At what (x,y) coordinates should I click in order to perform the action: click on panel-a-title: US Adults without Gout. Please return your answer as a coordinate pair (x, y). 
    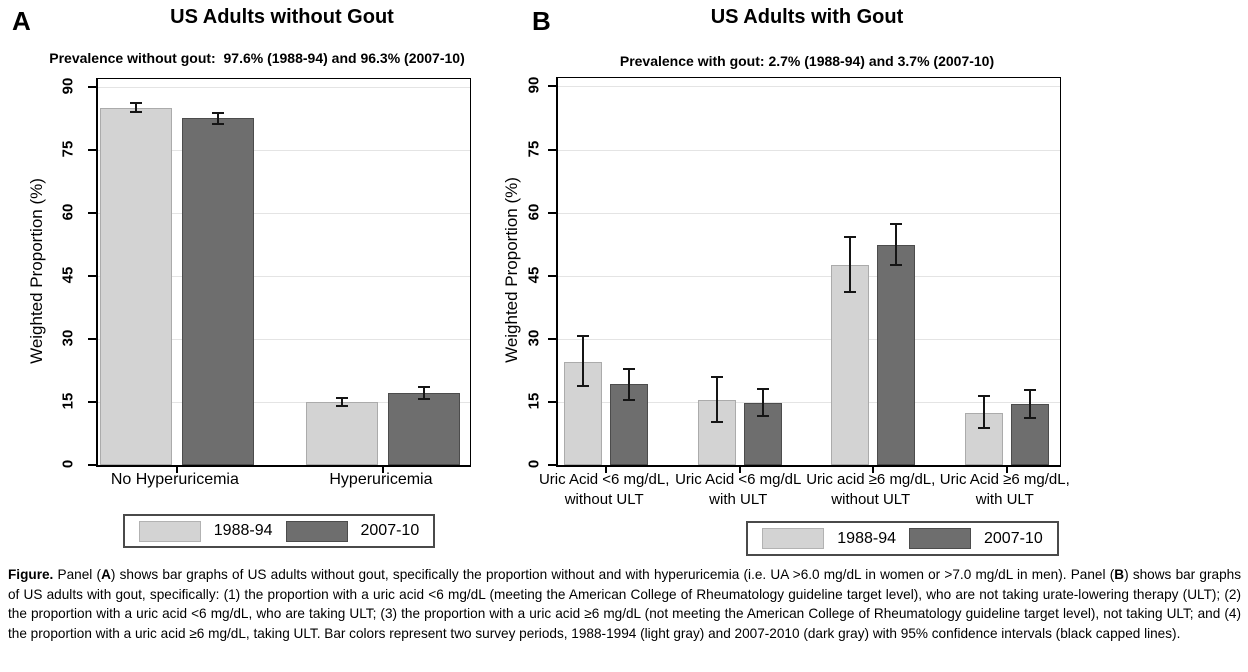
    Looking at the image, I should click on (282, 17).